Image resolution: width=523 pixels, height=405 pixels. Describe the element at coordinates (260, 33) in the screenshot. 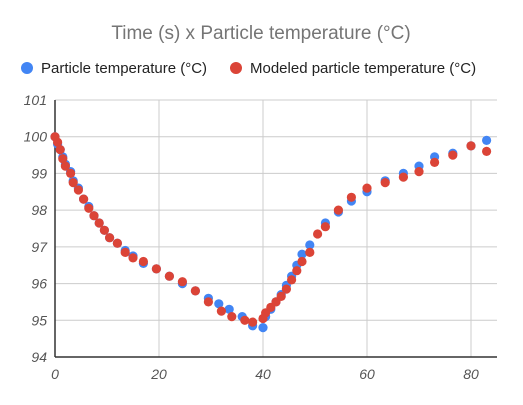

I see `chart-title: Time (s) x Particle temperature (°C)` at that location.